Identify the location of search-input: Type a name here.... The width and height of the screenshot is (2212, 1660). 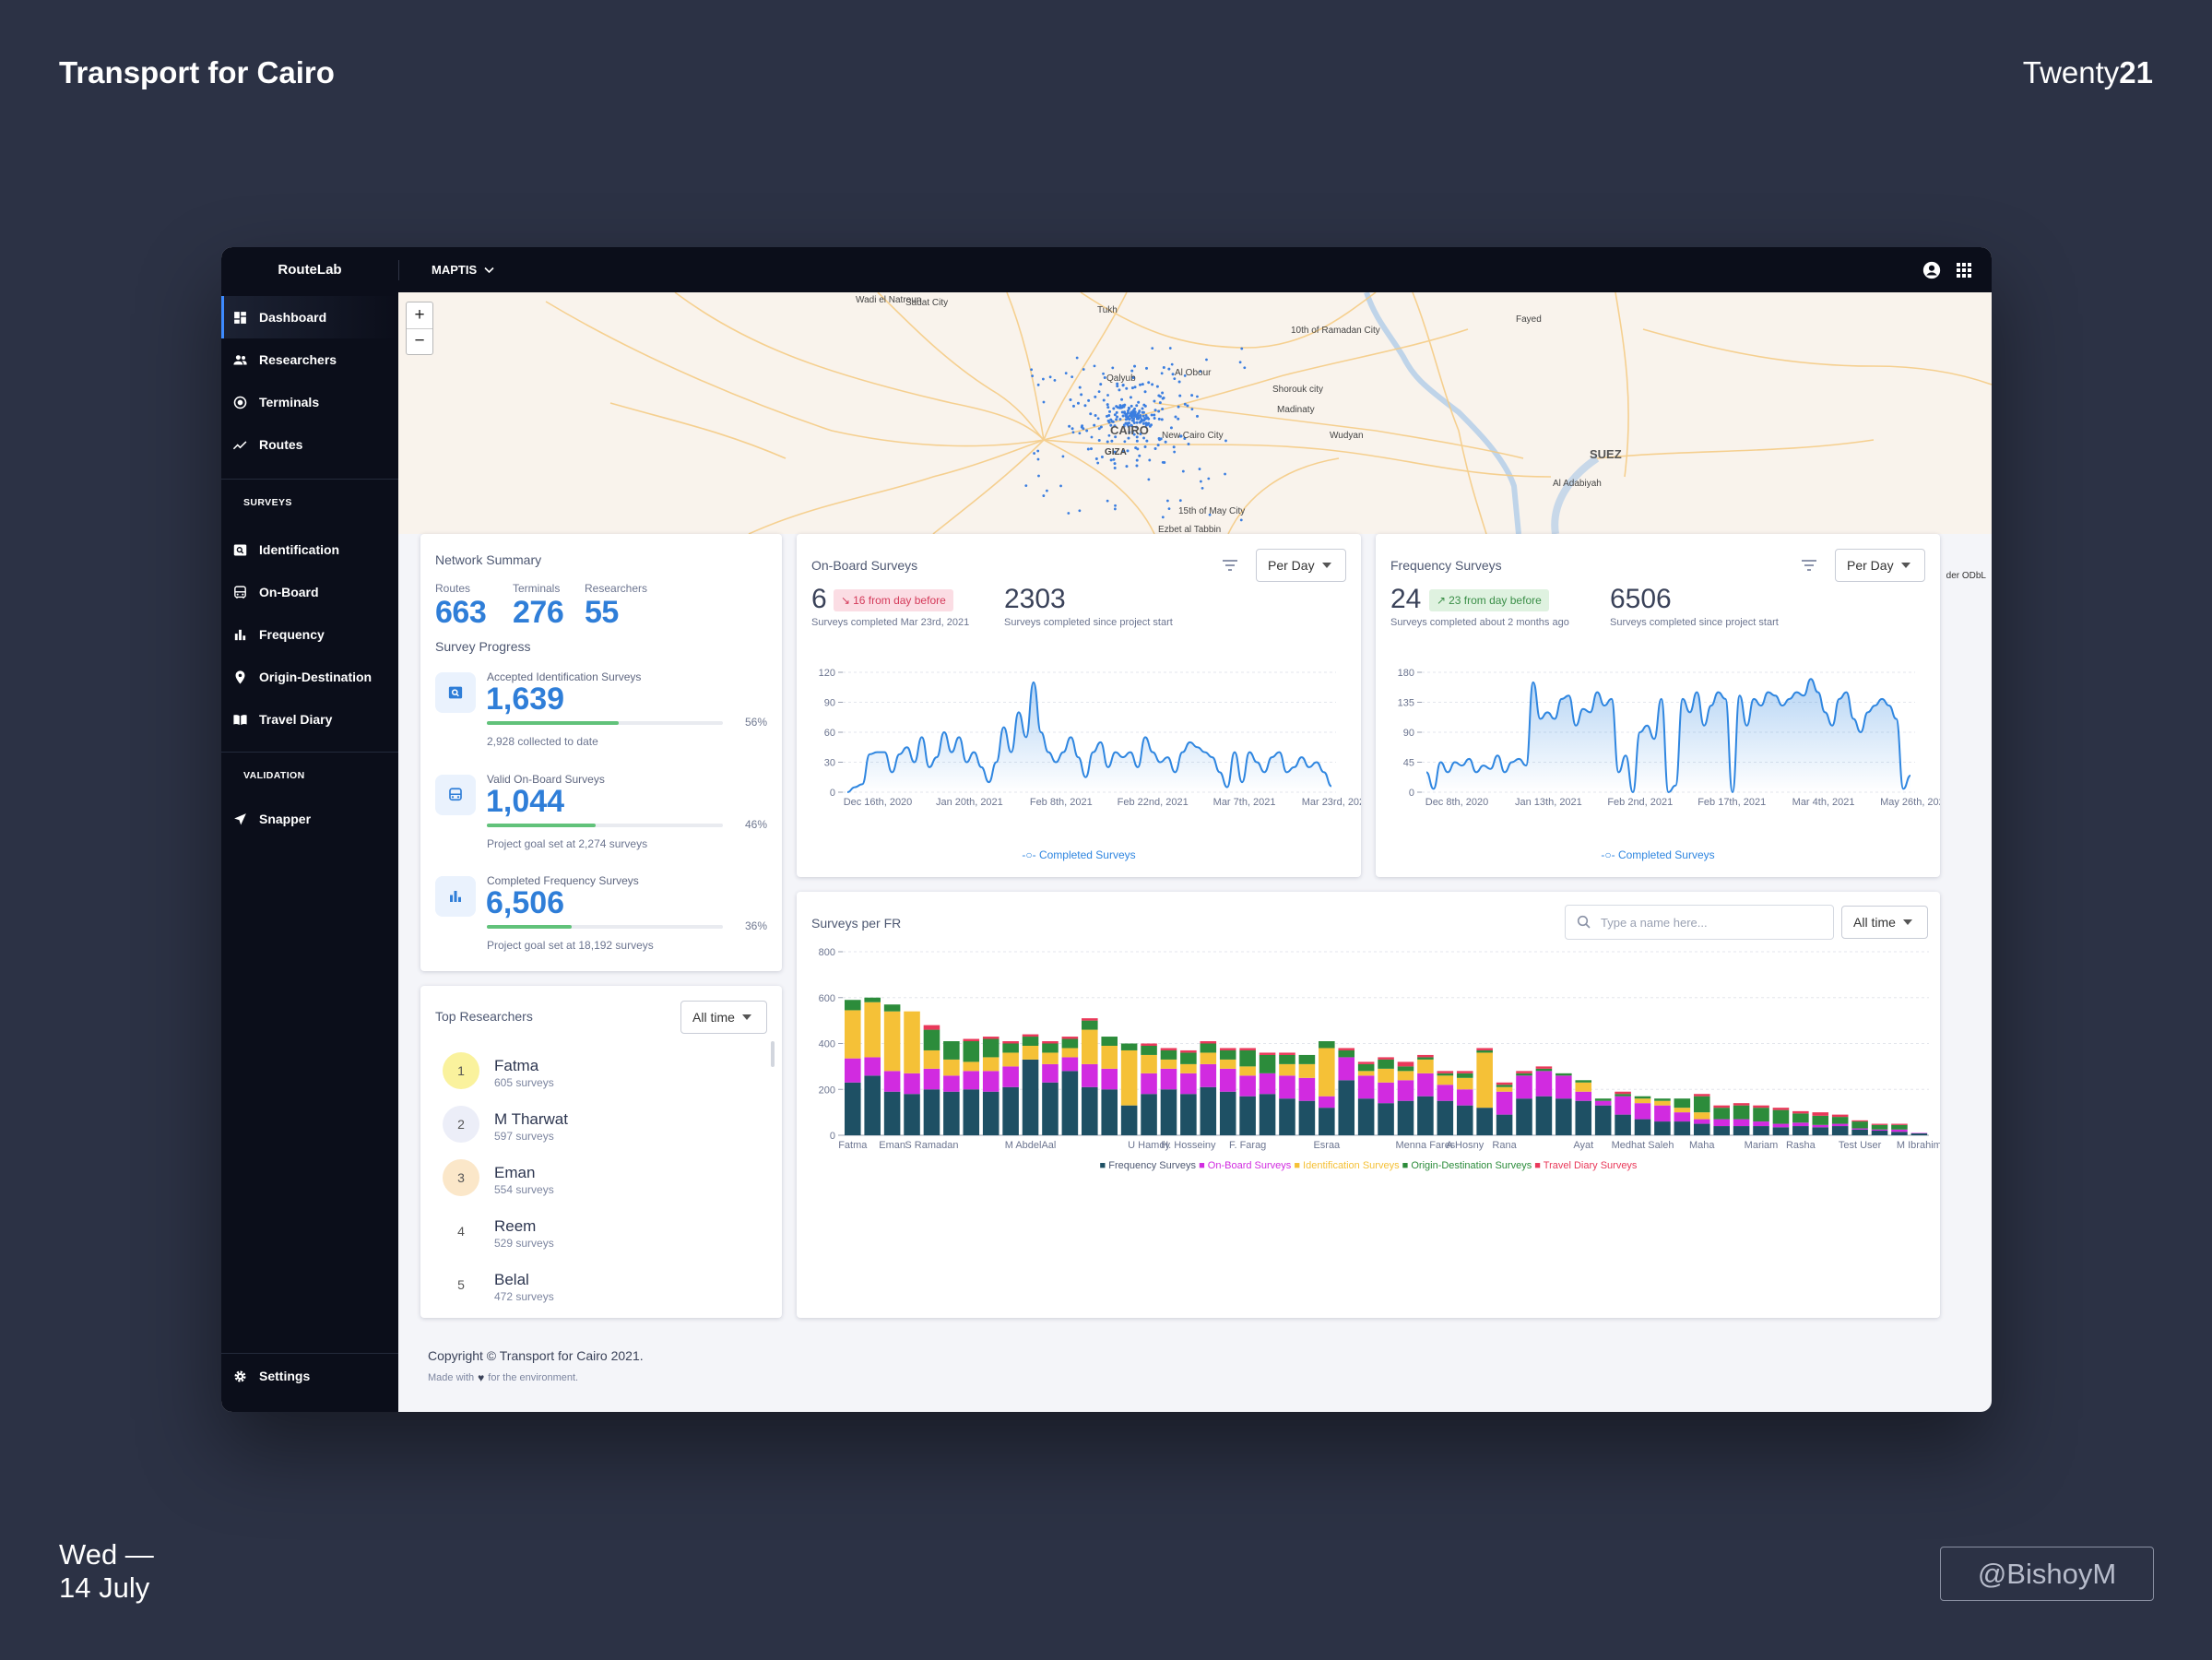
(1700, 922).